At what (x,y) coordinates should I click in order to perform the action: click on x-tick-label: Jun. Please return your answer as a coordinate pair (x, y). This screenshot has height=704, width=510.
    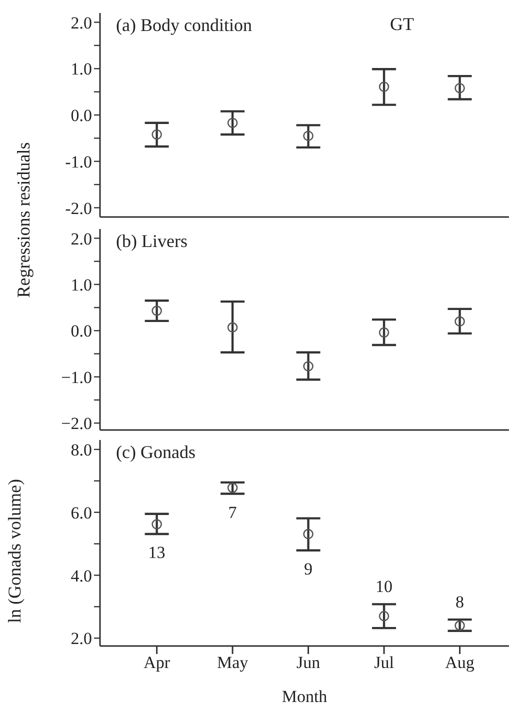
    Looking at the image, I should click on (308, 662).